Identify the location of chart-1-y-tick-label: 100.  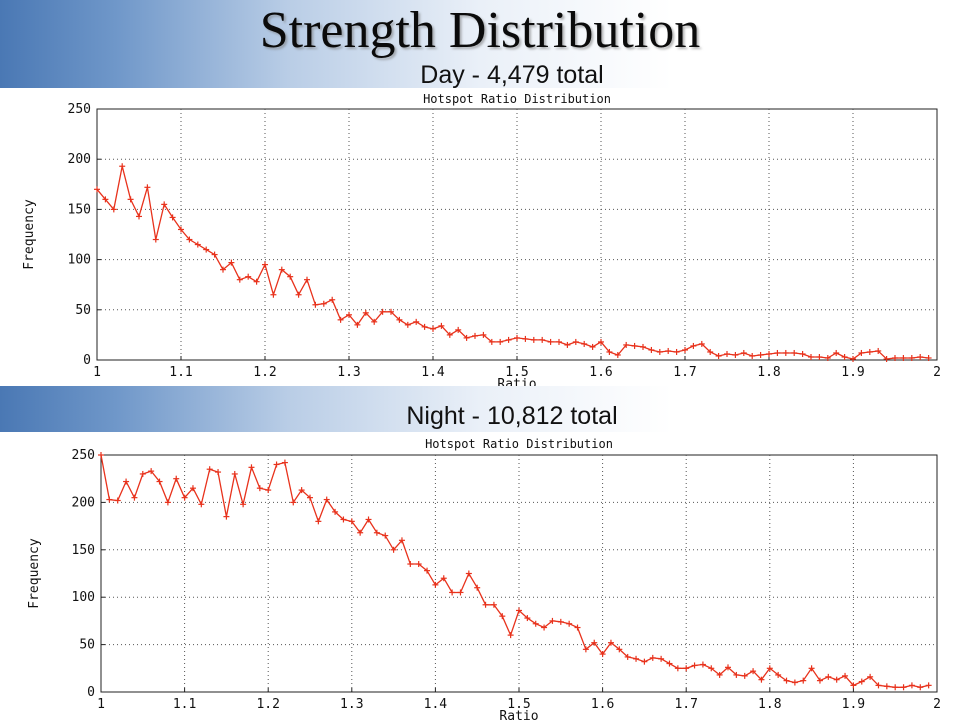
(83, 597).